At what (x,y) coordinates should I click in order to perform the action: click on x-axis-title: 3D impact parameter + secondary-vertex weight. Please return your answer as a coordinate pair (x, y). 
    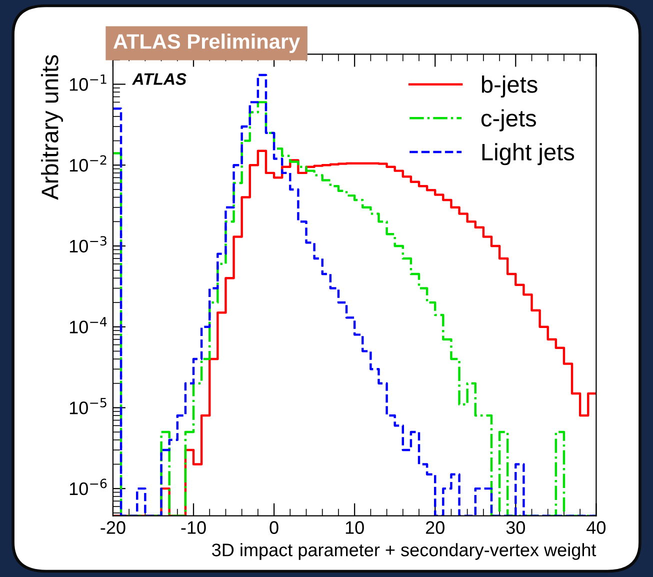
    Looking at the image, I should click on (404, 551).